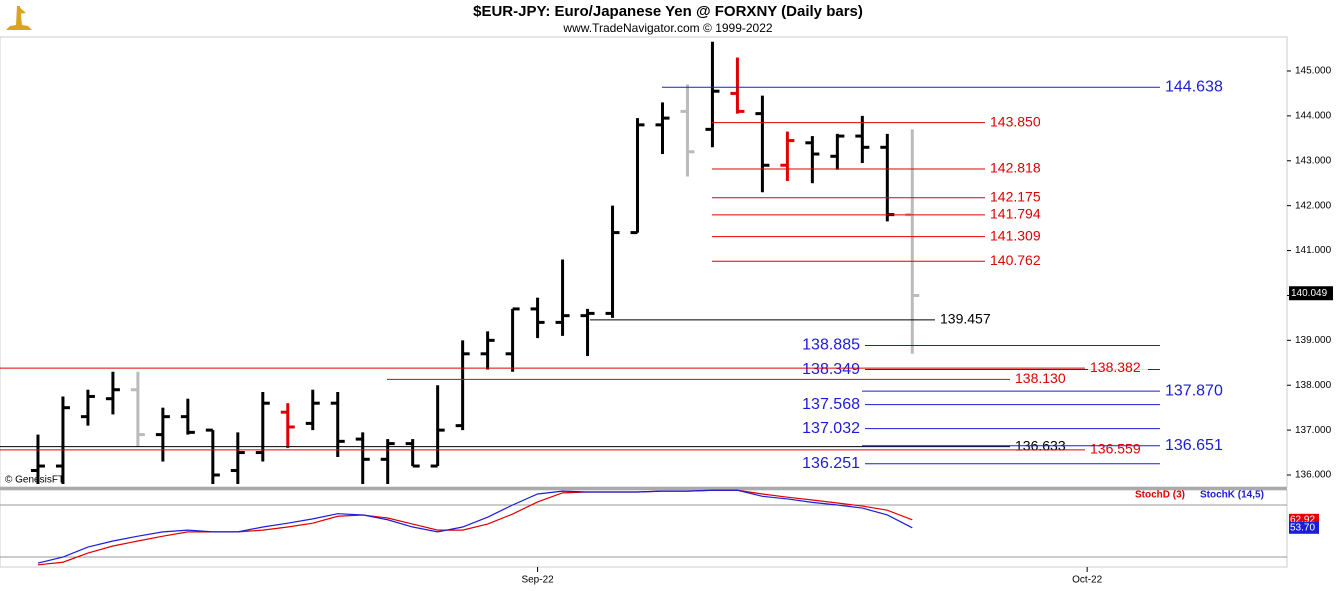 This screenshot has height=591, width=1336. What do you see at coordinates (1115, 449) in the screenshot?
I see `level-label: 136.559` at bounding box center [1115, 449].